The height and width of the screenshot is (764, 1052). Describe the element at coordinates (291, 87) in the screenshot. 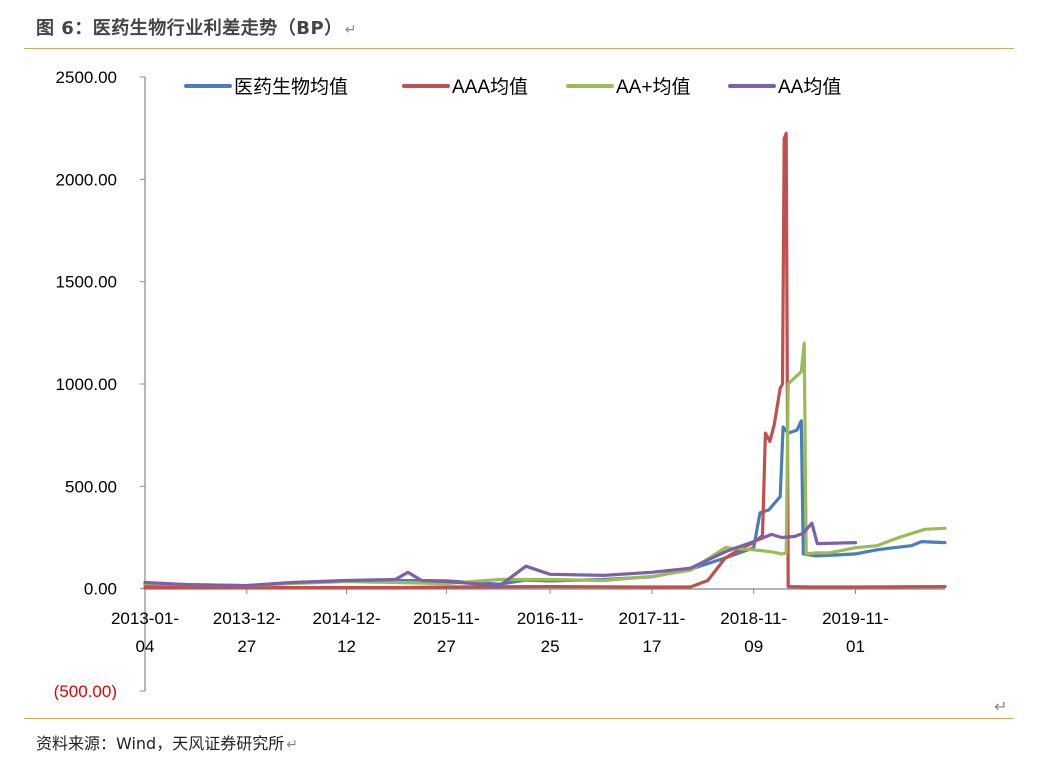

I see `legend-label: 医药生物均值` at that location.